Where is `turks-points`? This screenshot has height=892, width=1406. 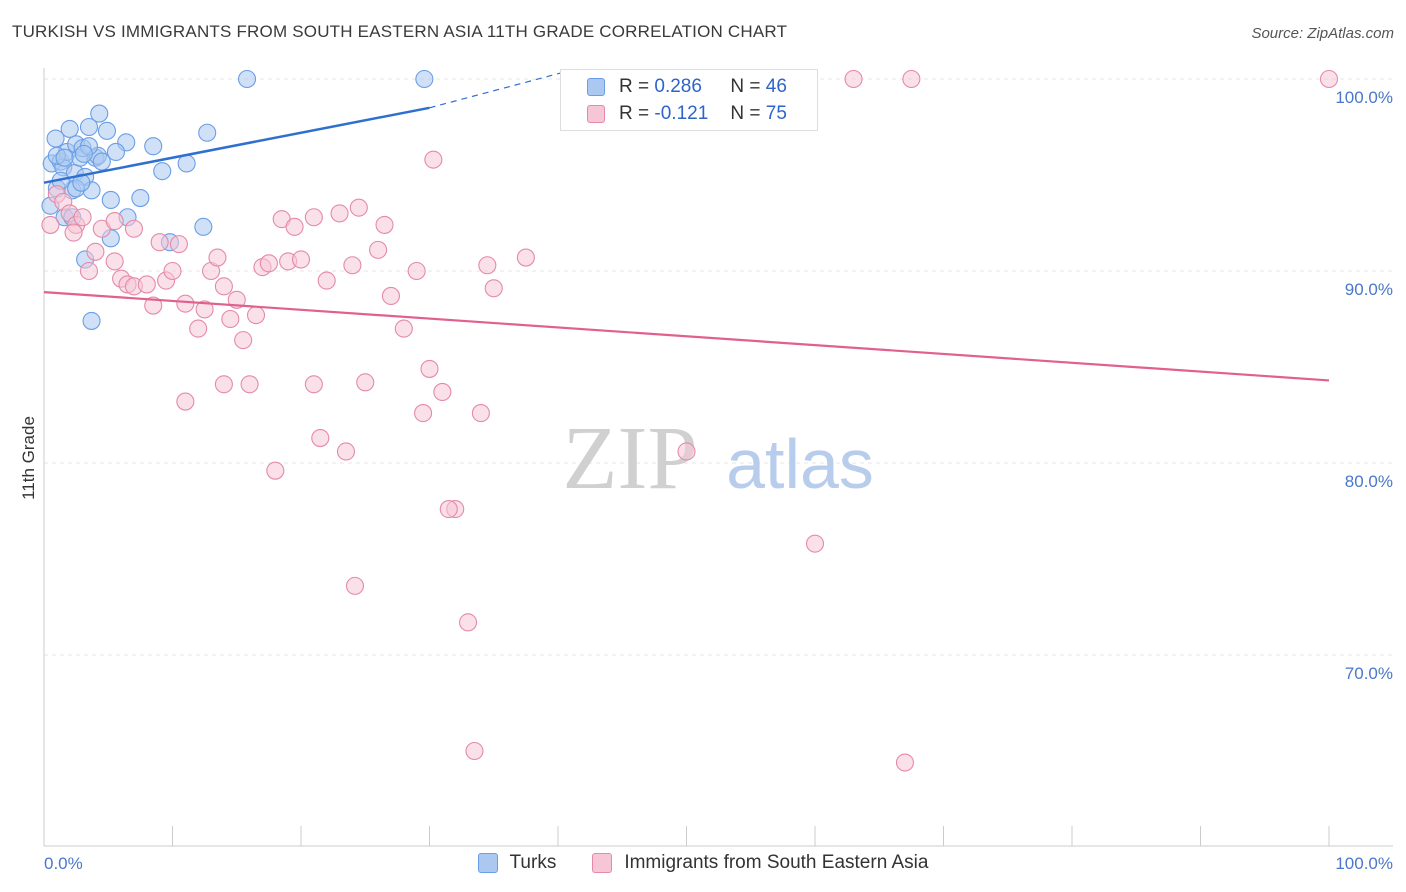 turks-points is located at coordinates (237, 199).